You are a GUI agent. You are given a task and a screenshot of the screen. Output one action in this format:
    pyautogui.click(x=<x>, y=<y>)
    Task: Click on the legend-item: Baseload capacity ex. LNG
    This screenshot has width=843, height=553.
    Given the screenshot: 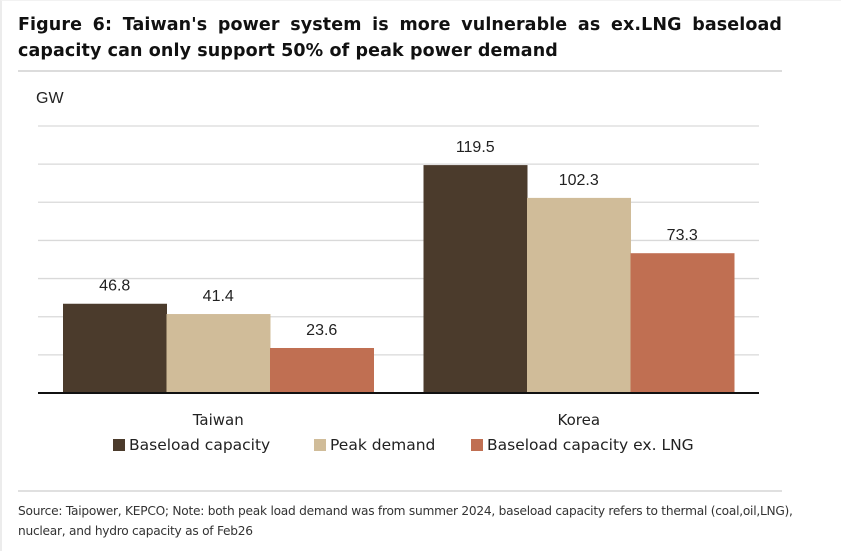 What is the action you would take?
    pyautogui.click(x=582, y=445)
    